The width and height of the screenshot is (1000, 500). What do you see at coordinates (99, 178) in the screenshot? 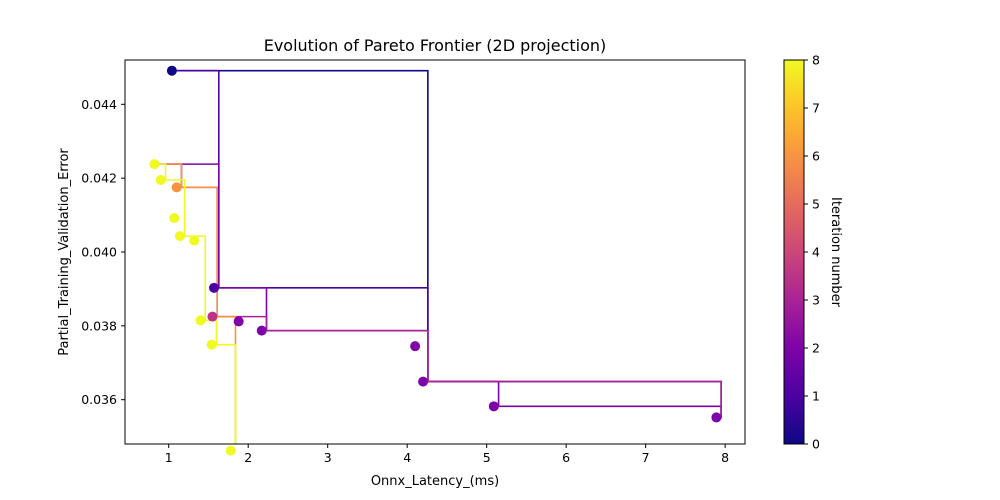
I see `y-tick-label: 0.042` at bounding box center [99, 178].